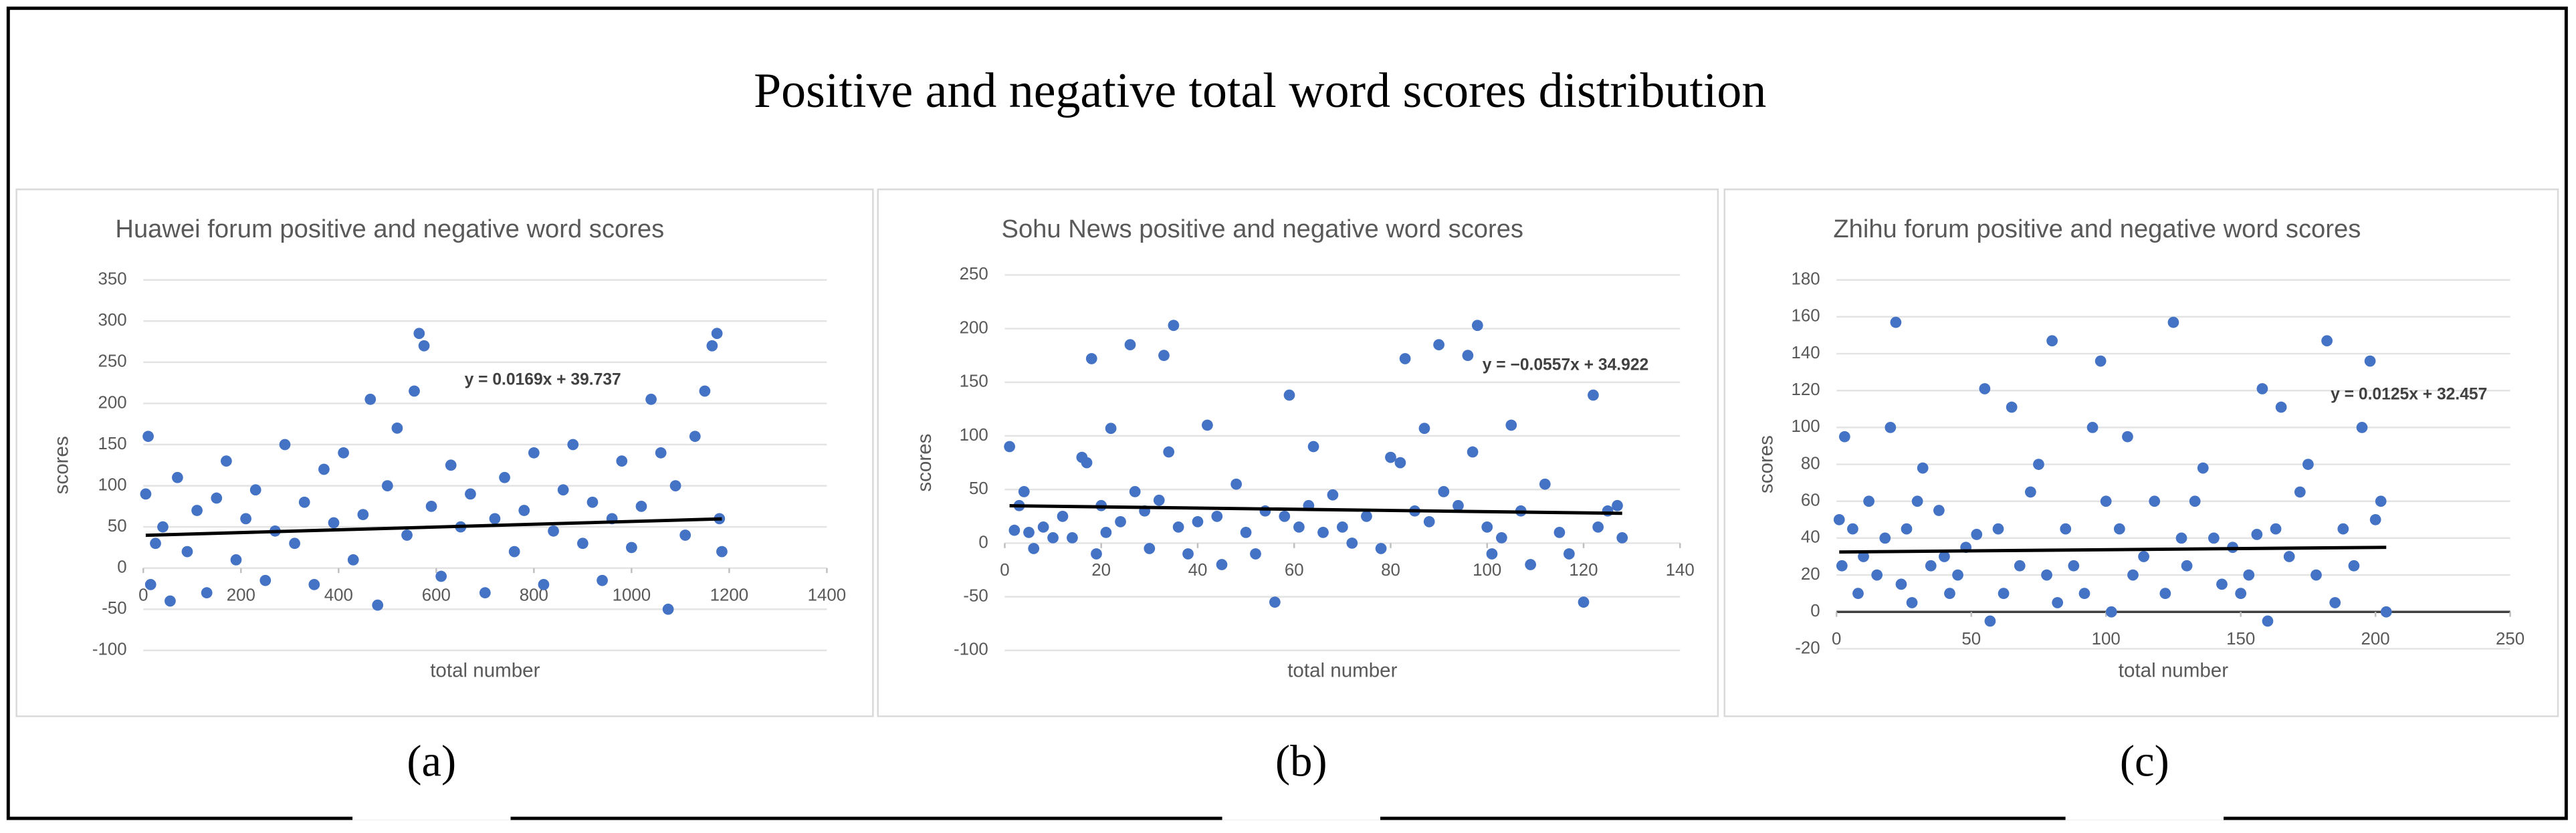 This screenshot has width=2576, height=833. I want to click on x-tick-label: 140, so click(1680, 570).